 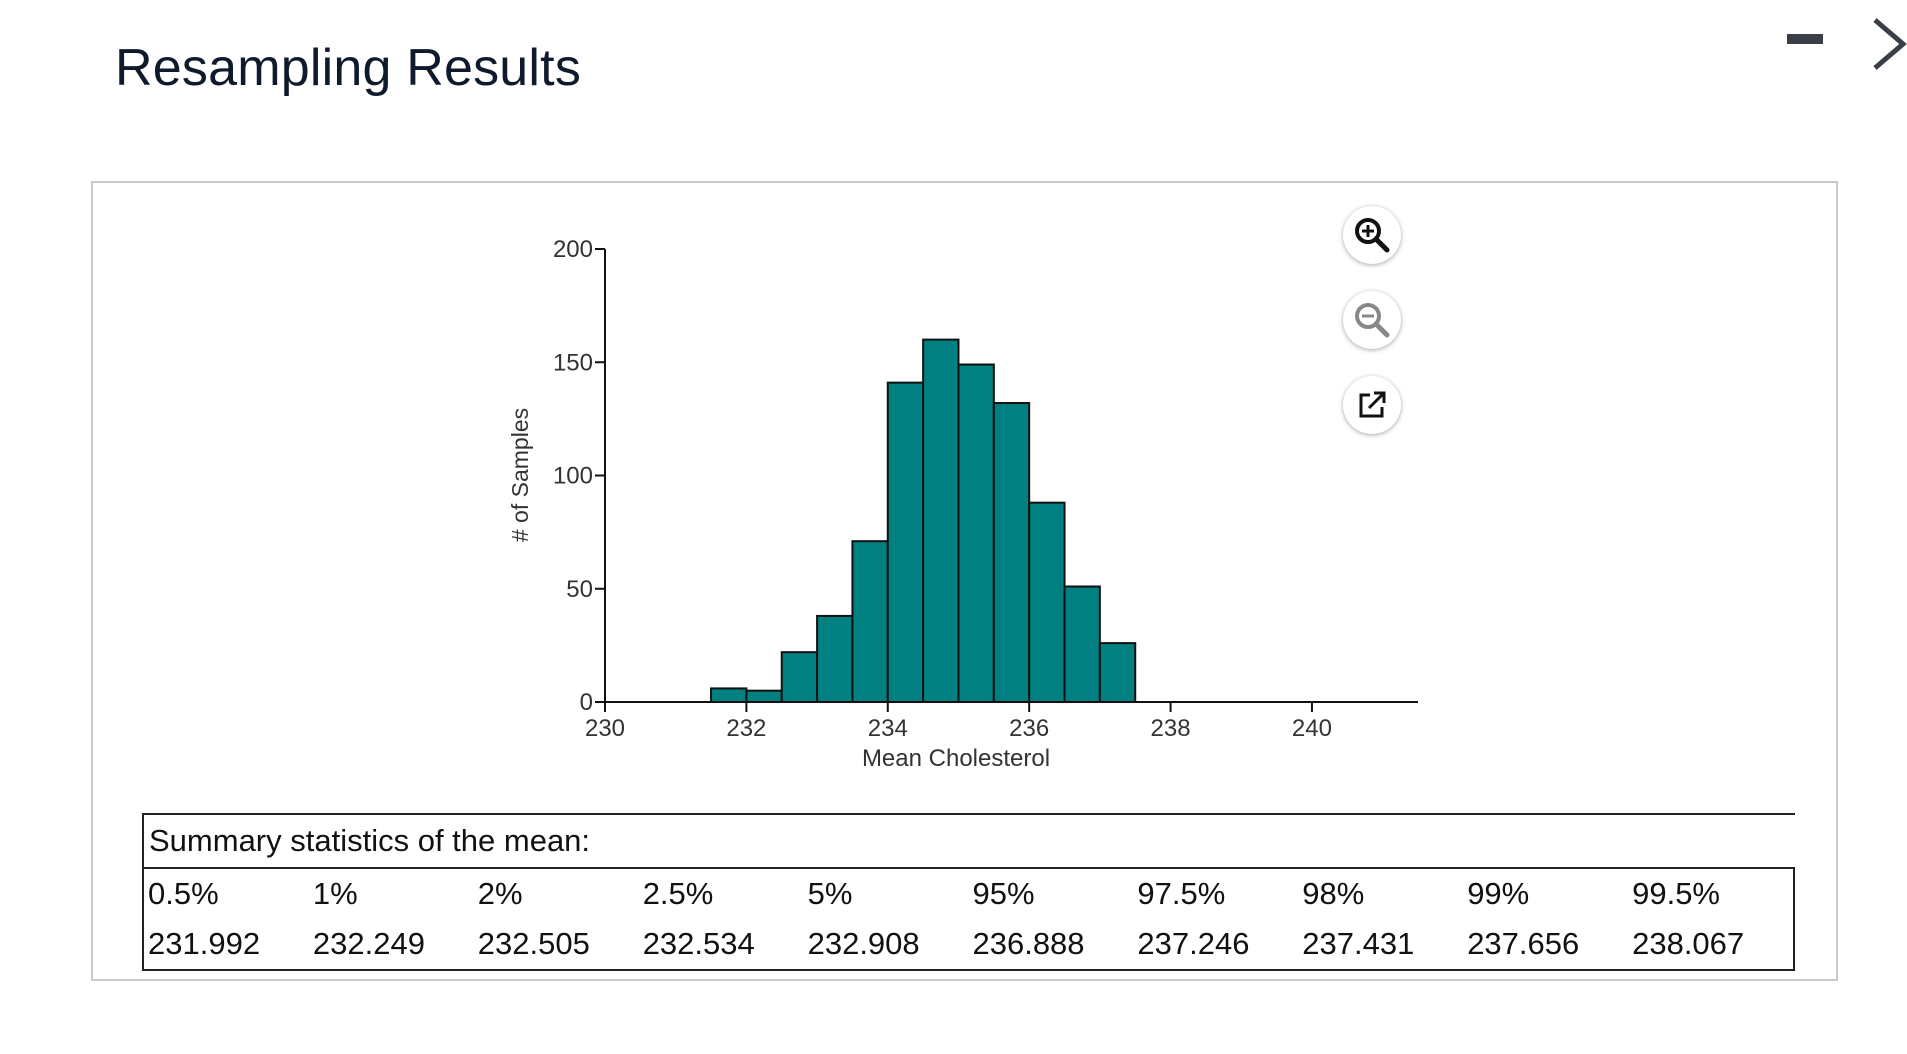 I want to click on y-tick-label: 0, so click(x=586, y=702).